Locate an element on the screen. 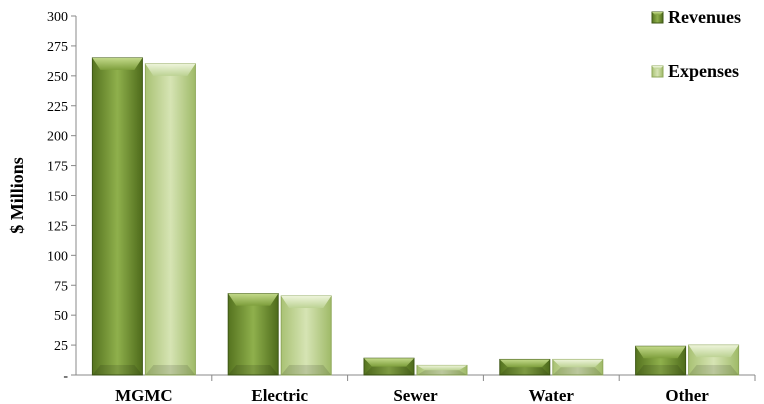  y-tick-label: 275 is located at coordinates (57, 47).